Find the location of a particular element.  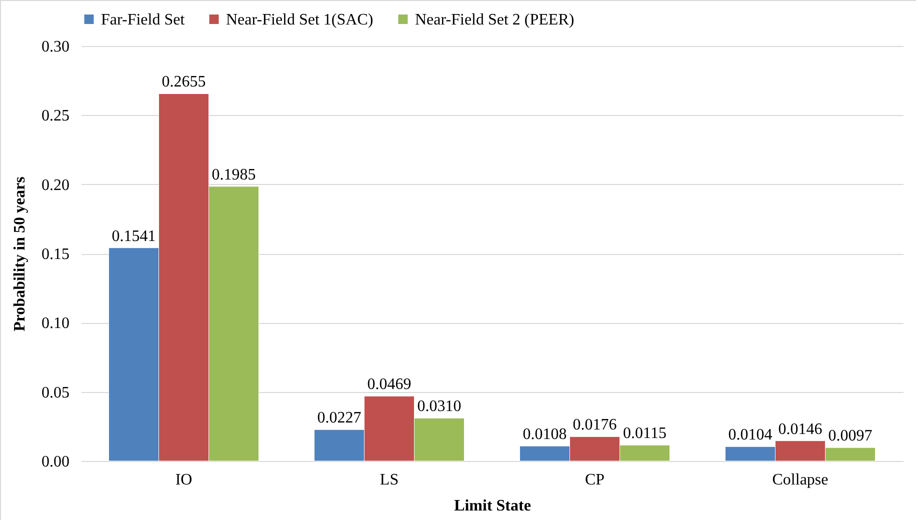

x-tick-label: IO is located at coordinates (183, 480).